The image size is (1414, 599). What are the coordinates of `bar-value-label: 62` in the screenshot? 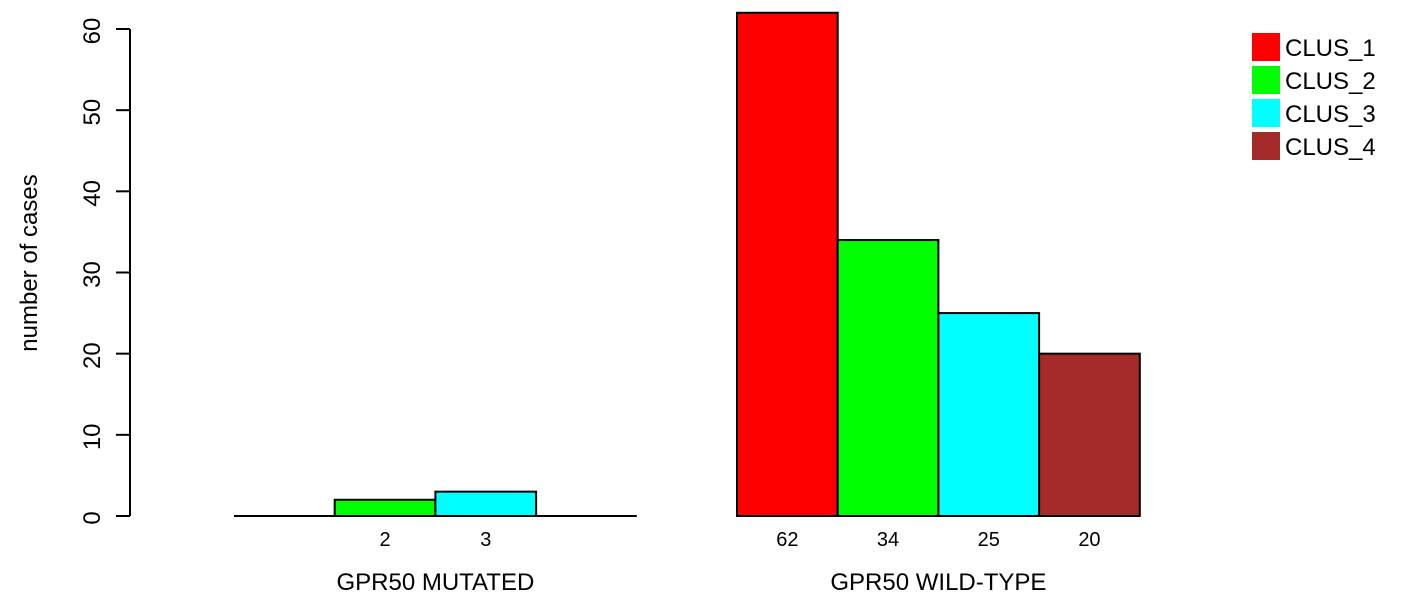 It's located at (787, 540).